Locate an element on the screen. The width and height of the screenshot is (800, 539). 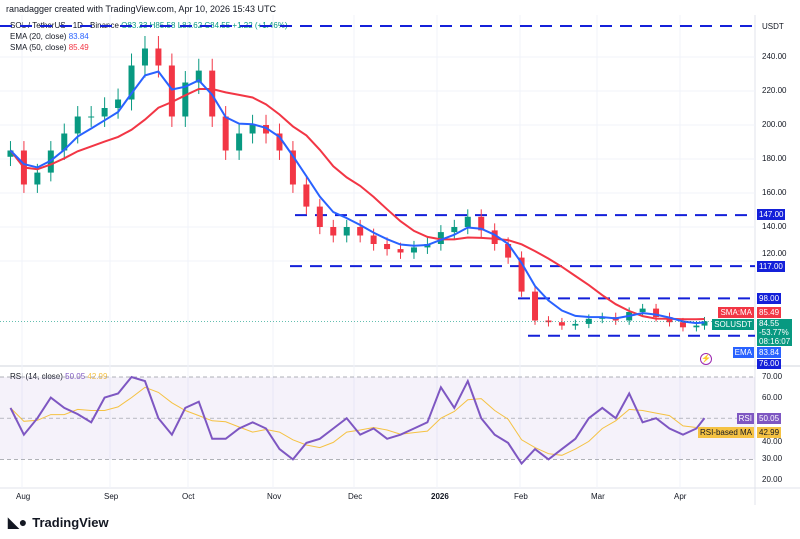
sma-value: 85.49 is located at coordinates (78, 47).